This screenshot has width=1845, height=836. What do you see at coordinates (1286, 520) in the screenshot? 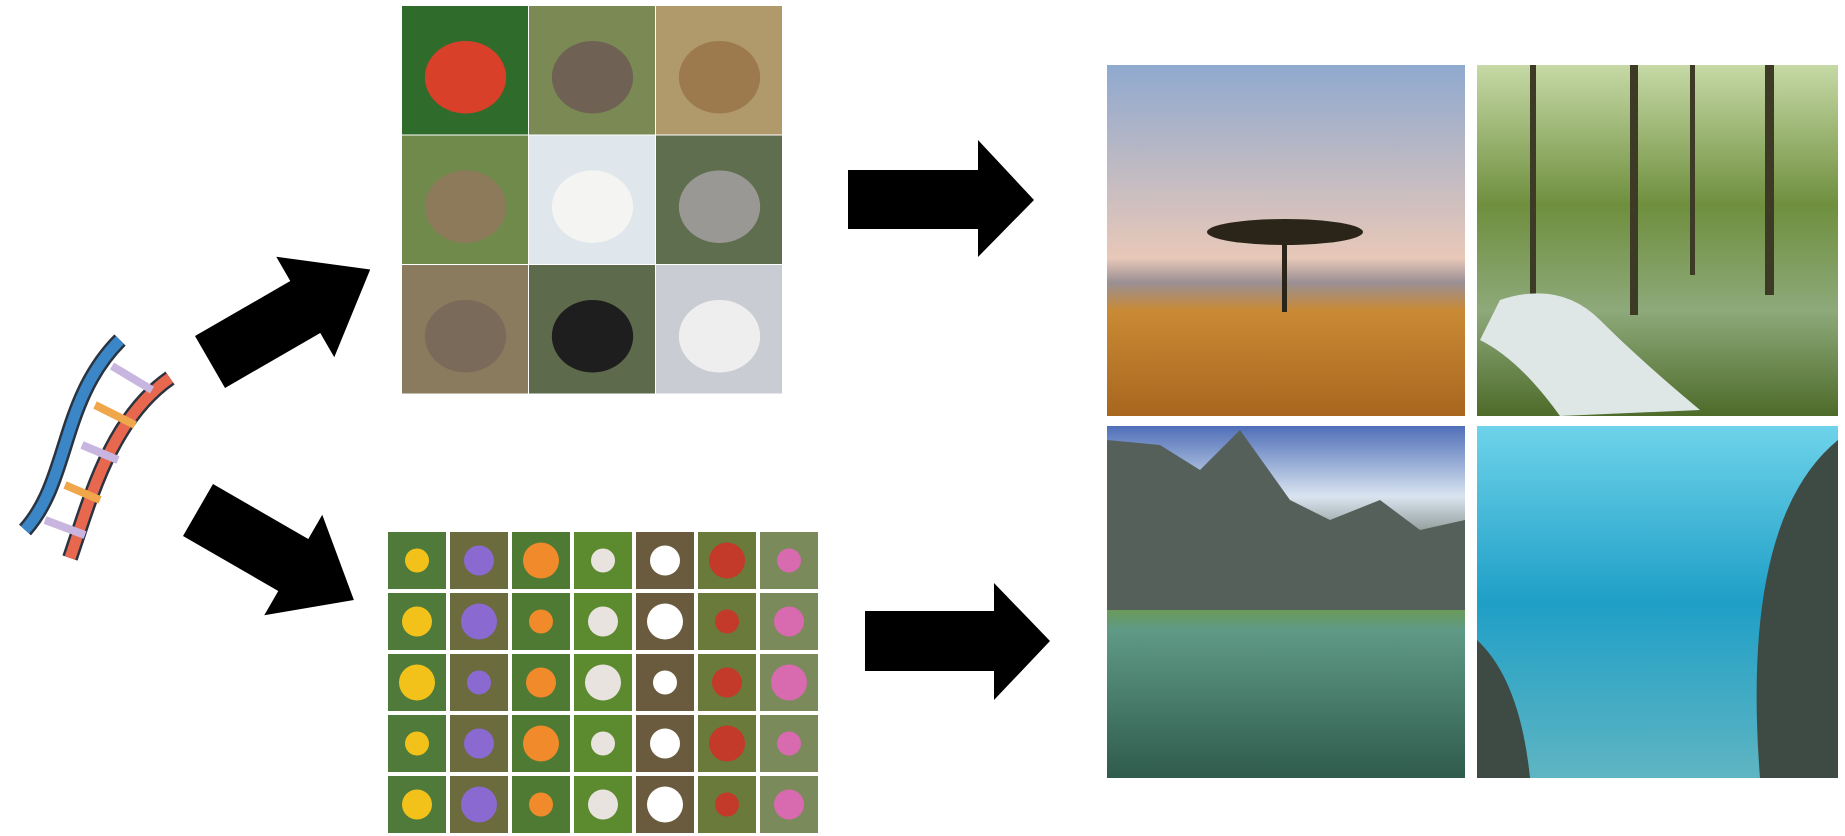
I see `mountains` at bounding box center [1286, 520].